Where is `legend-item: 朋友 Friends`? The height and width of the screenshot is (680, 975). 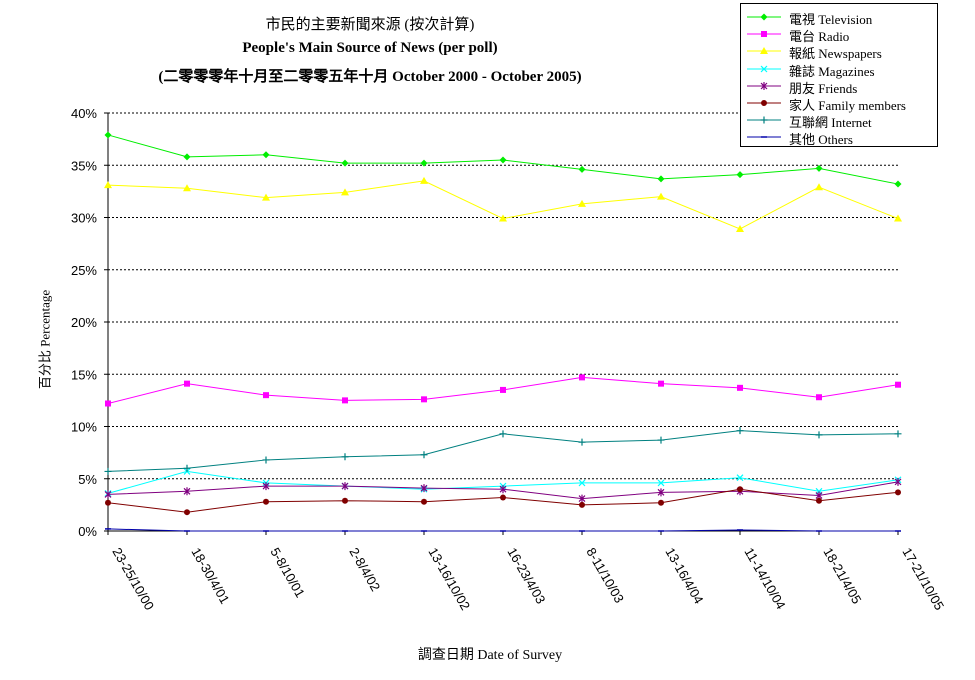
legend-item: 朋友 Friends is located at coordinates (839, 86).